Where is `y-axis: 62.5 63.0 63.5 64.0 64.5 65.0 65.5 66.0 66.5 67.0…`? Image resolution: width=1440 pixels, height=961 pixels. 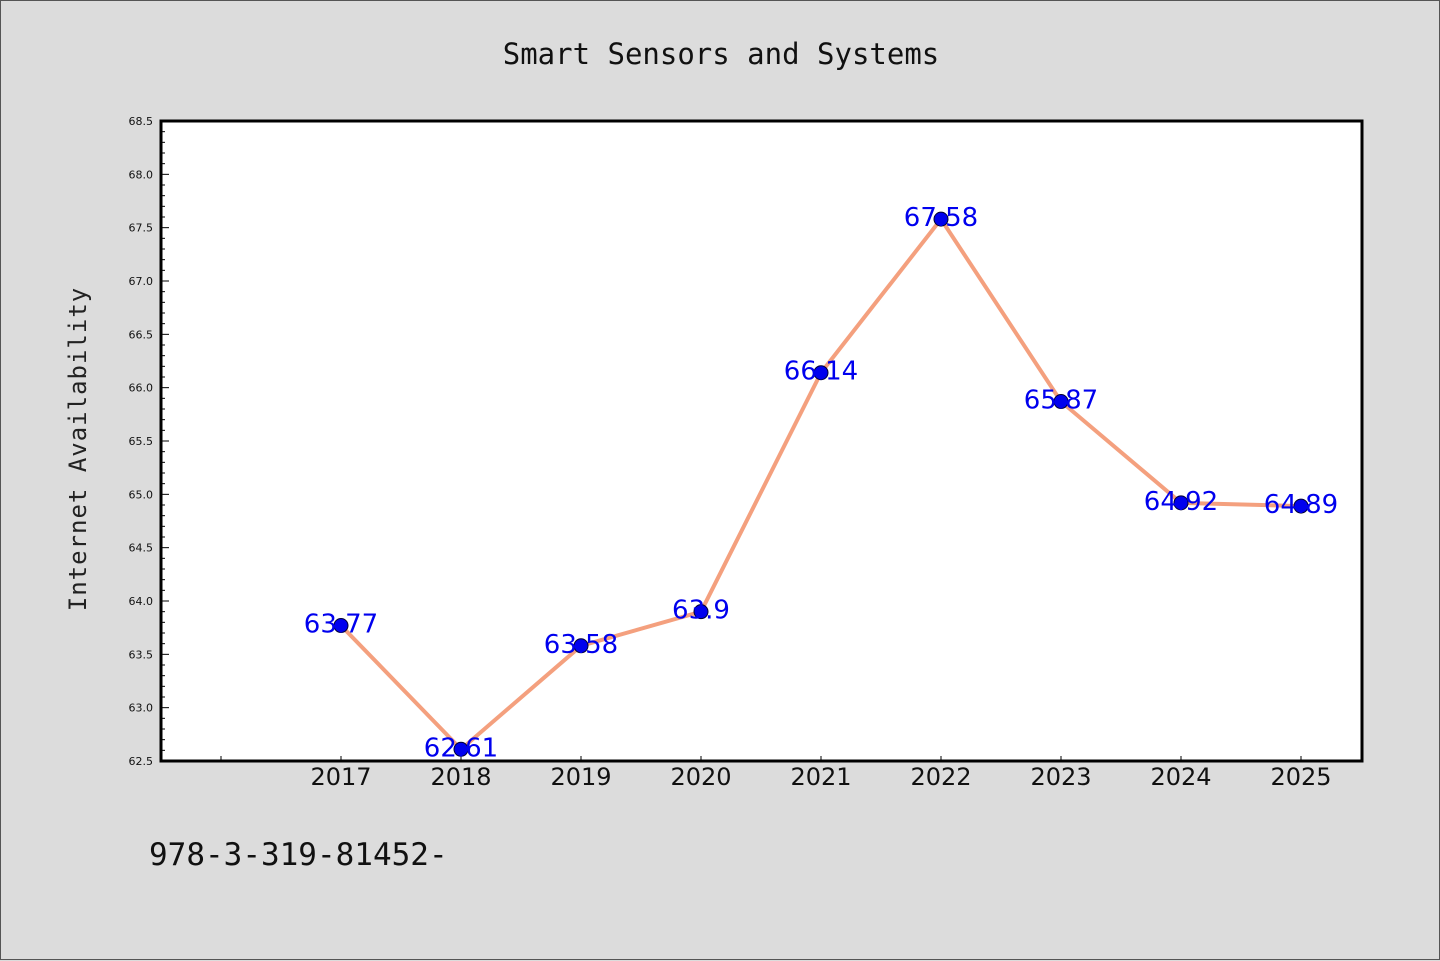
y-axis: 62.5 63.0 63.5 64.0 64.5 65.0 65.5 66.0 66.5 67.0… is located at coordinates (149, 441).